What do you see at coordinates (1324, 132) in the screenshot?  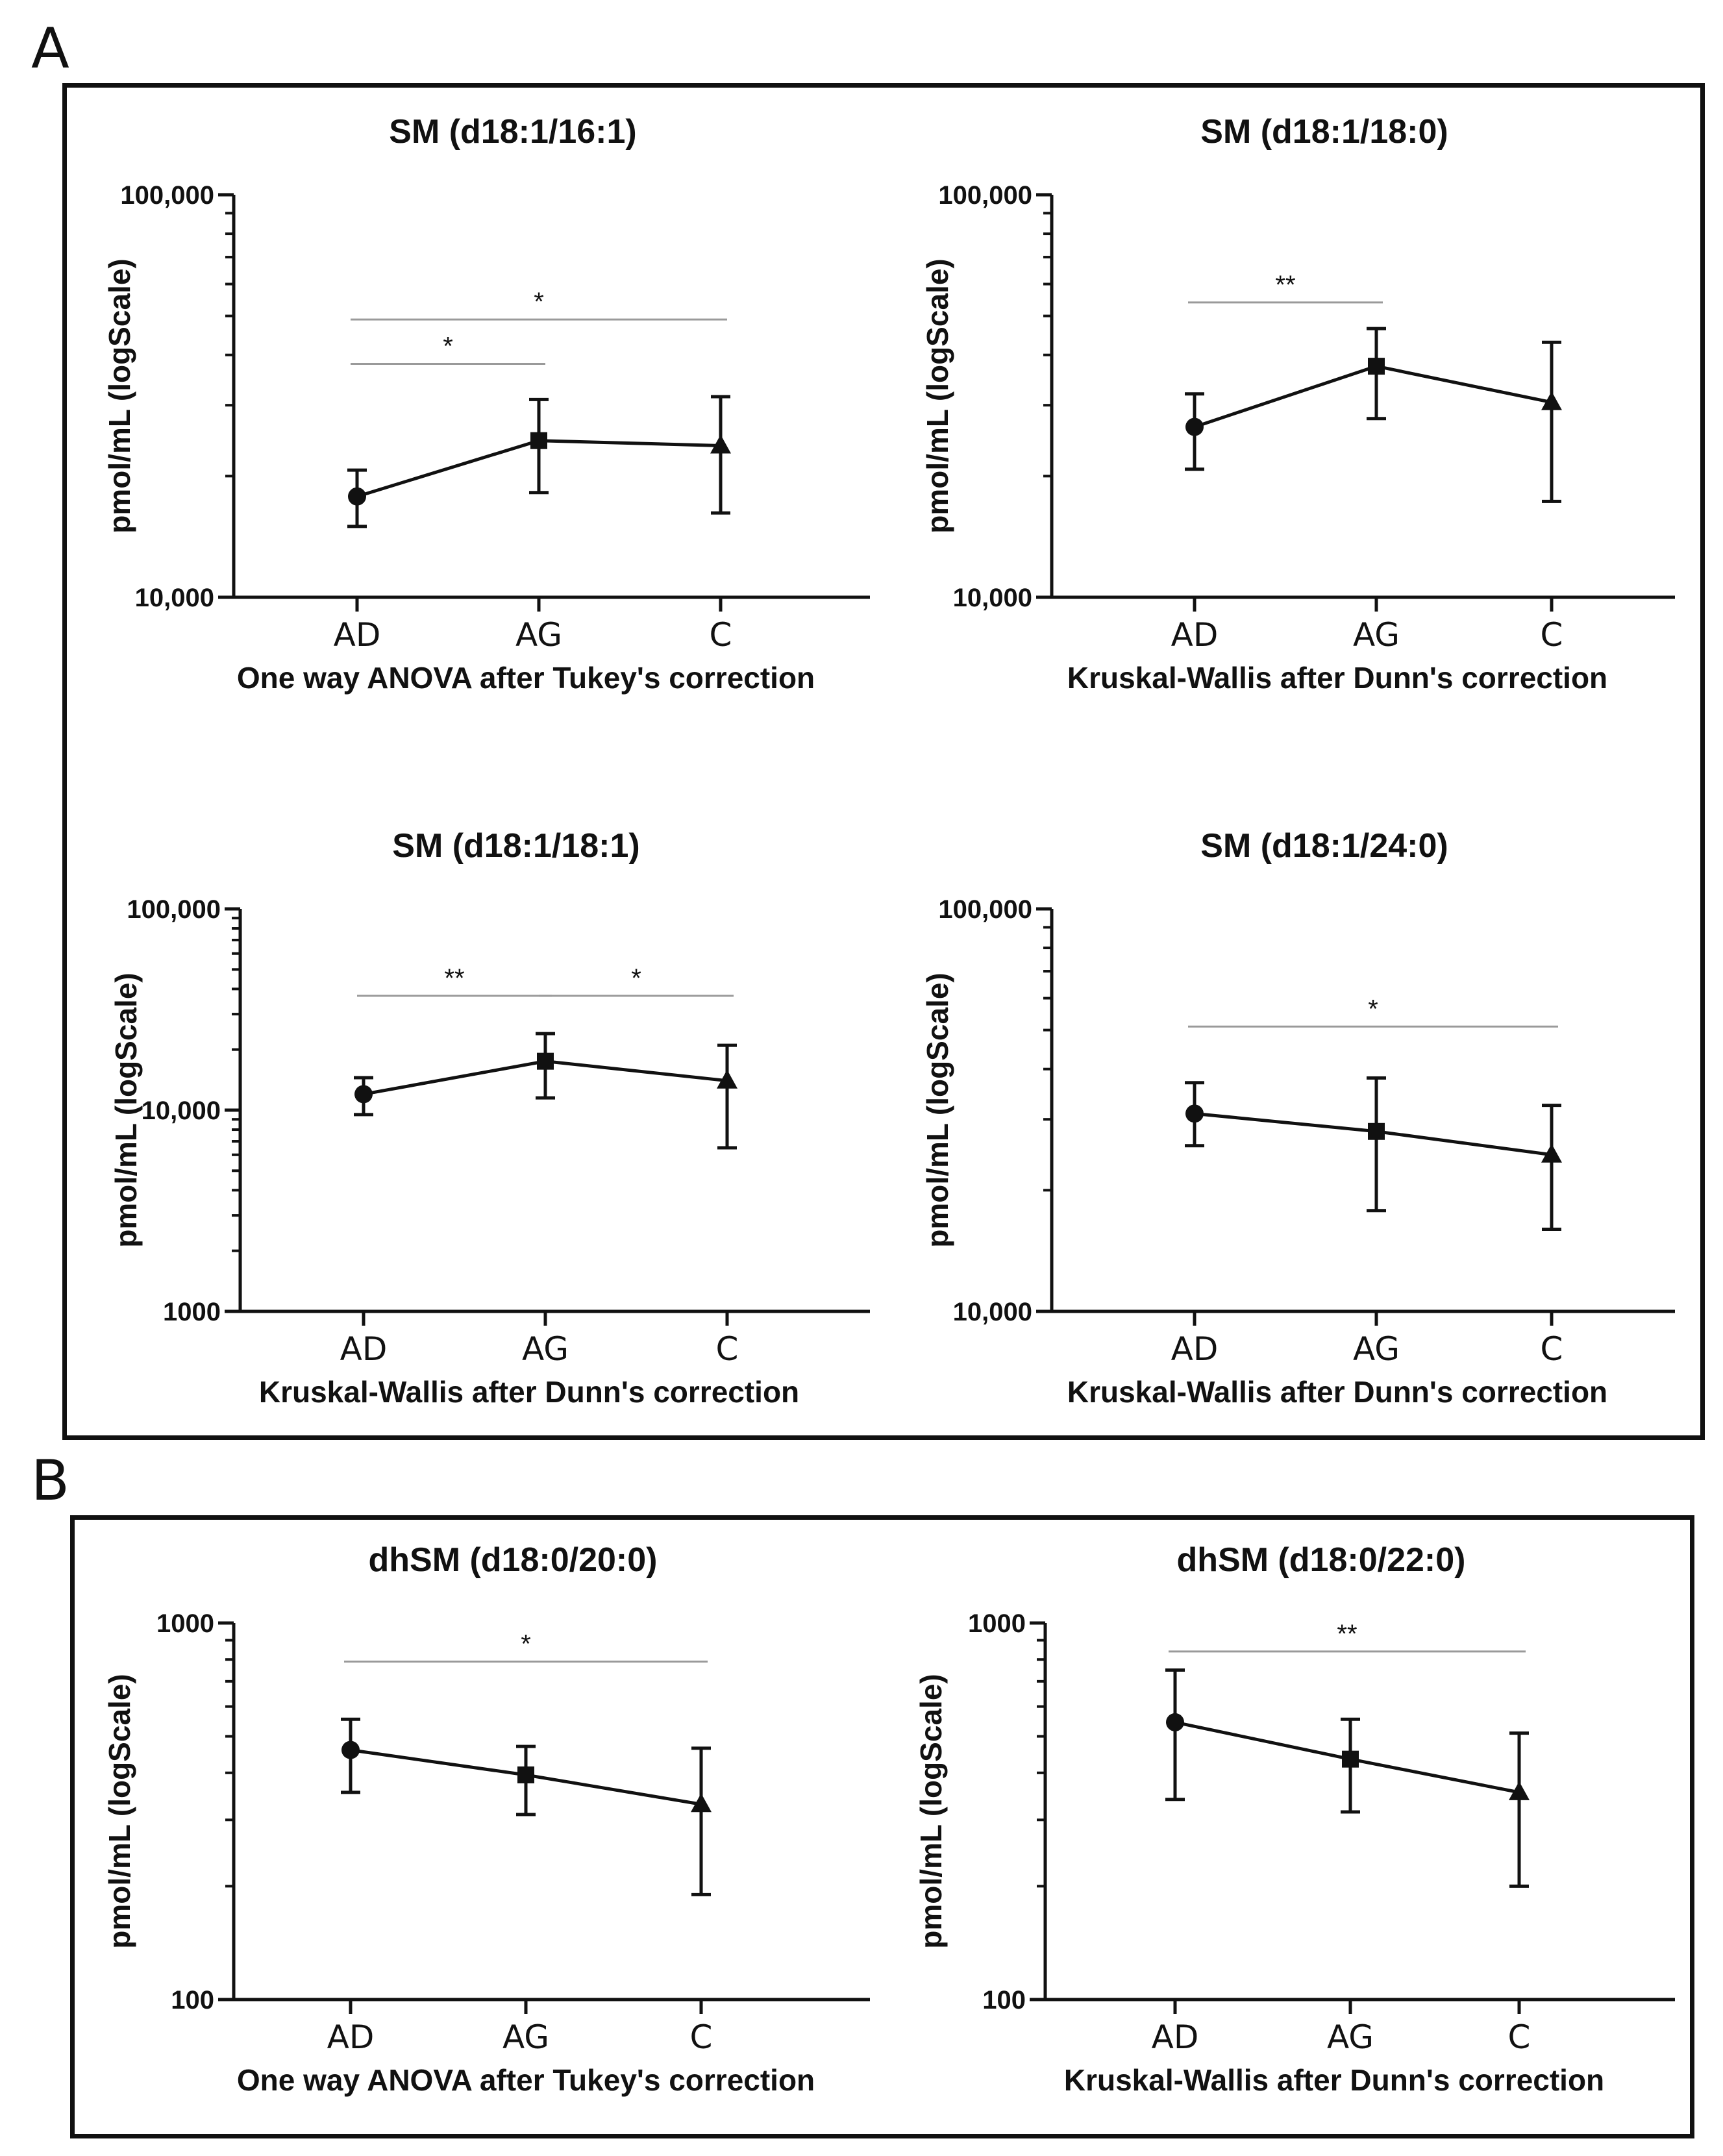 I see `chart-title: SM (d18:1/18:0)` at bounding box center [1324, 132].